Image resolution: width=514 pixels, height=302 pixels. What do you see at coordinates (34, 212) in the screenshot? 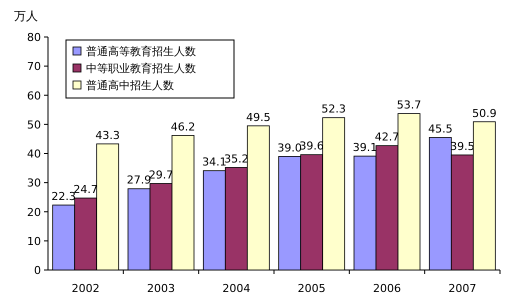
I see `y-tick-label: 20` at bounding box center [34, 212].